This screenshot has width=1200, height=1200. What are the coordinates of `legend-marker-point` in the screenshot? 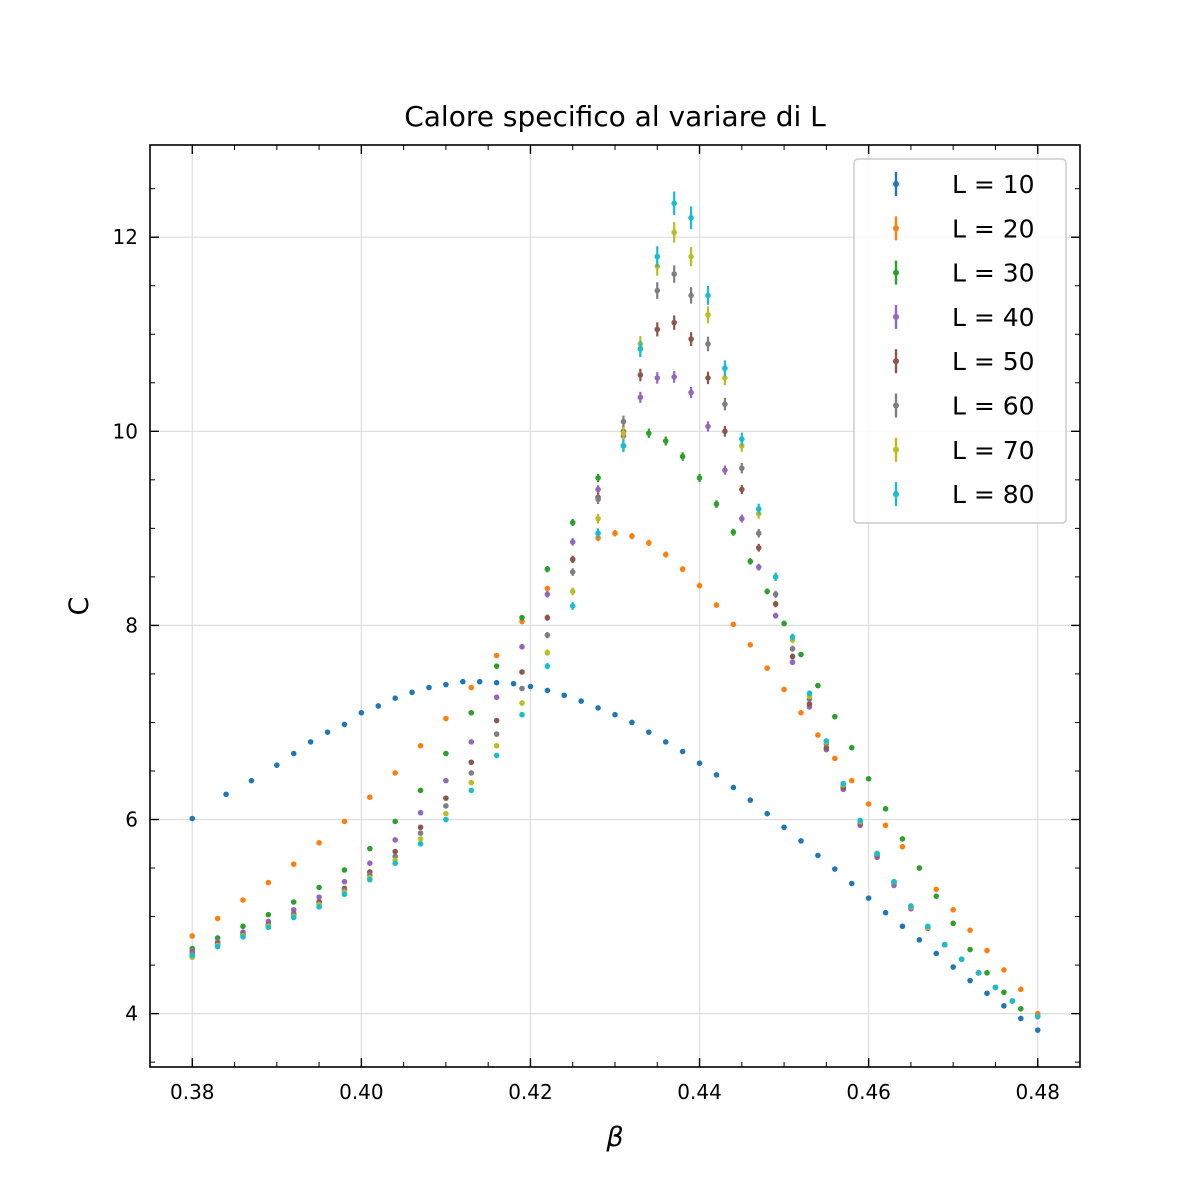 It's located at (896, 184).